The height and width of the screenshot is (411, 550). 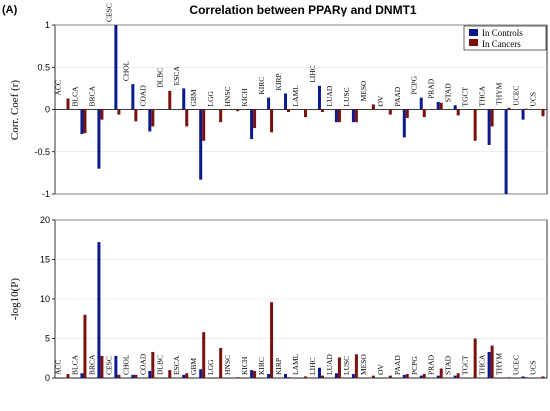 I want to click on correlation-bar-thym-controls, so click(x=506, y=151).